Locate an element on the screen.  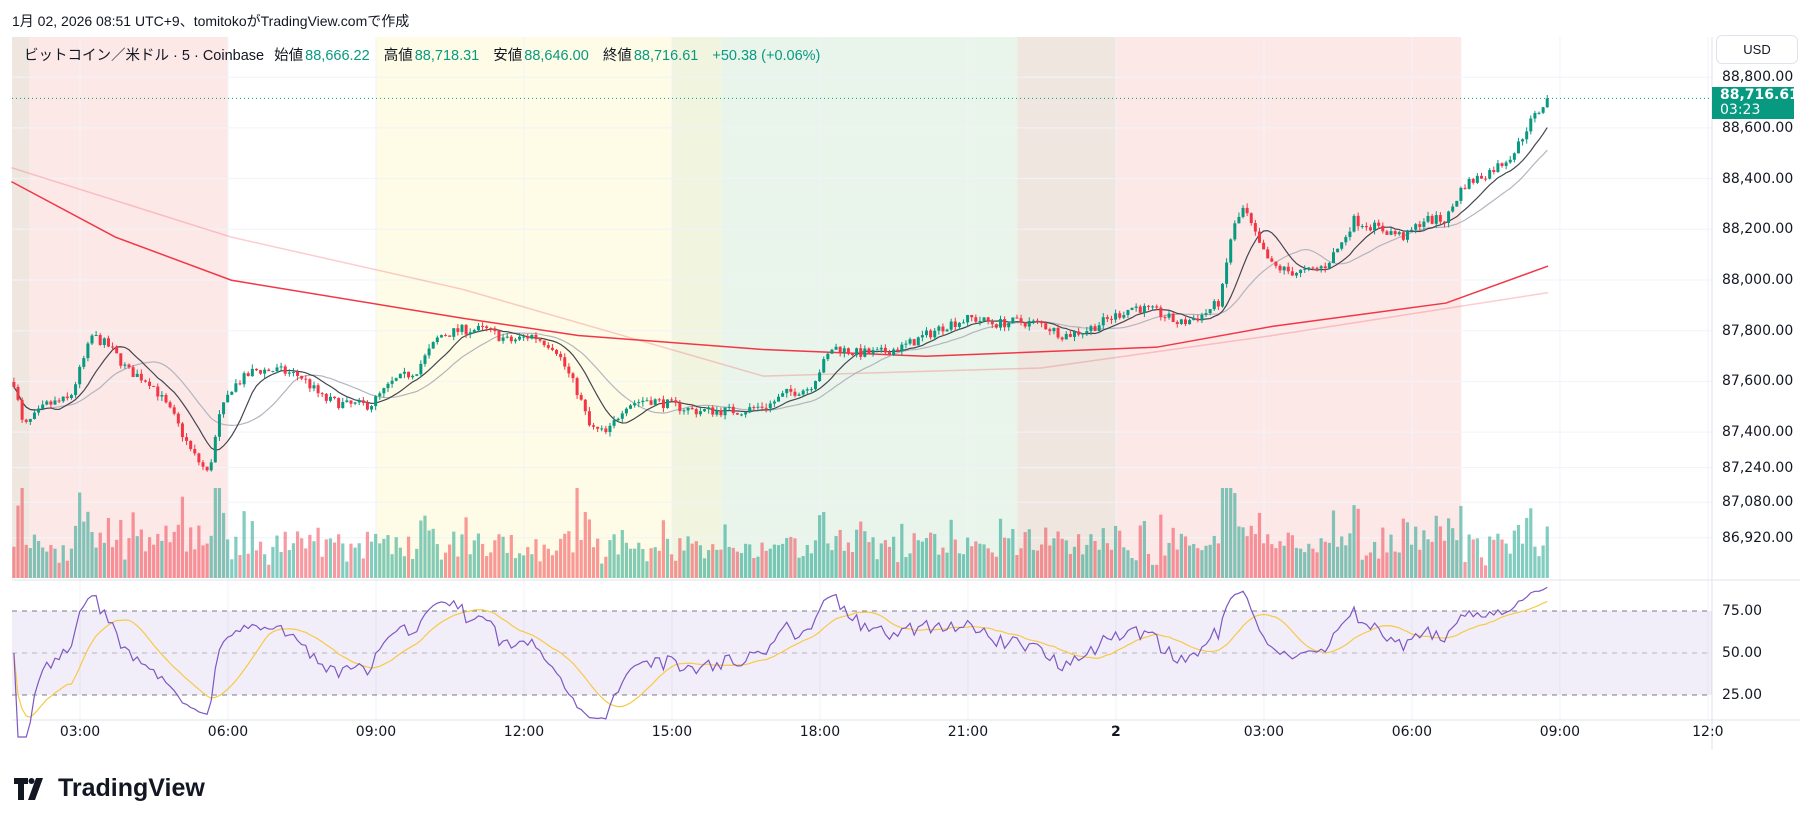
rsi-tick-label: 75.00 is located at coordinates (1742, 611).